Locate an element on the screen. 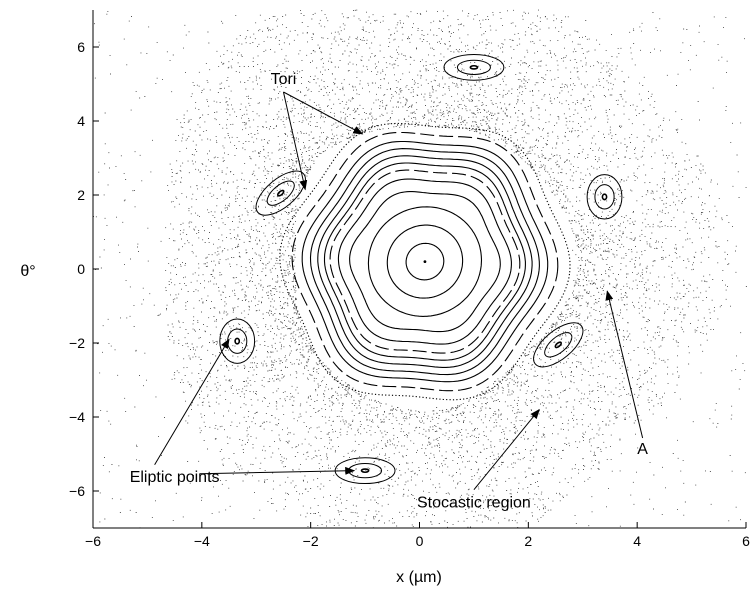 Image resolution: width=754 pixels, height=595 pixels. x-axis-label: x (µm) is located at coordinates (419, 577).